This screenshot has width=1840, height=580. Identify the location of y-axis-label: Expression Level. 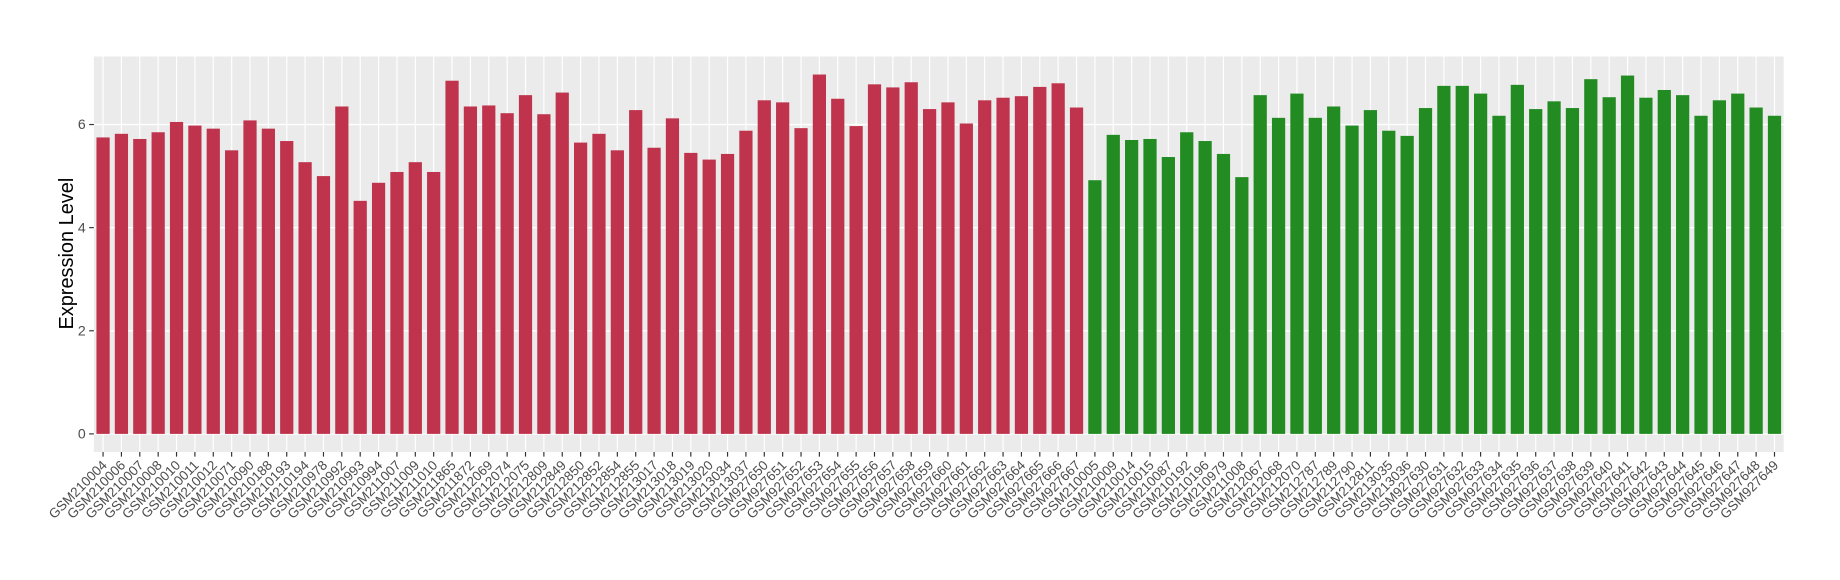
(67, 254).